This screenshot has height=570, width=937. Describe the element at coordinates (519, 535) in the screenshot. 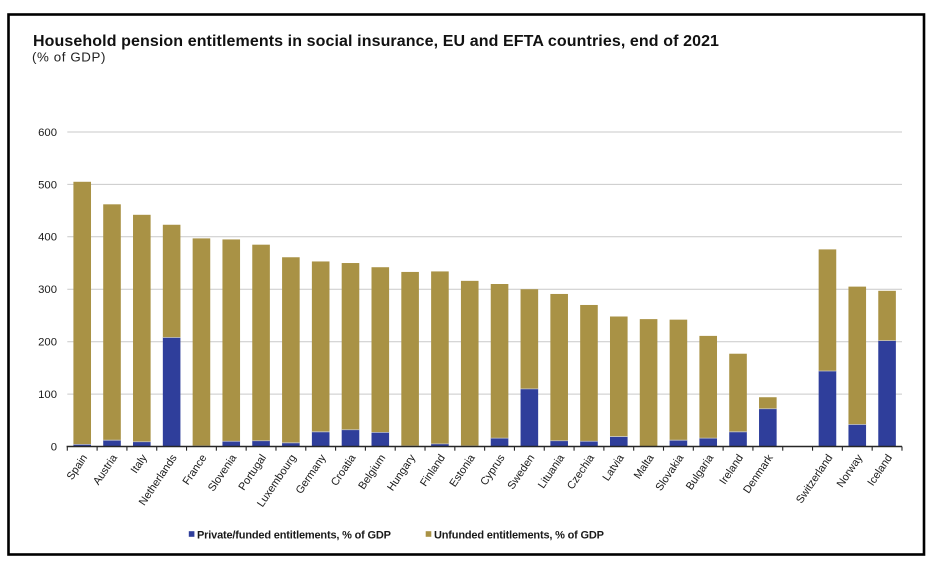

I see `svg-text:Unfunded entitlements, % of GD: Unfunded entitlements, % of GDP` at that location.